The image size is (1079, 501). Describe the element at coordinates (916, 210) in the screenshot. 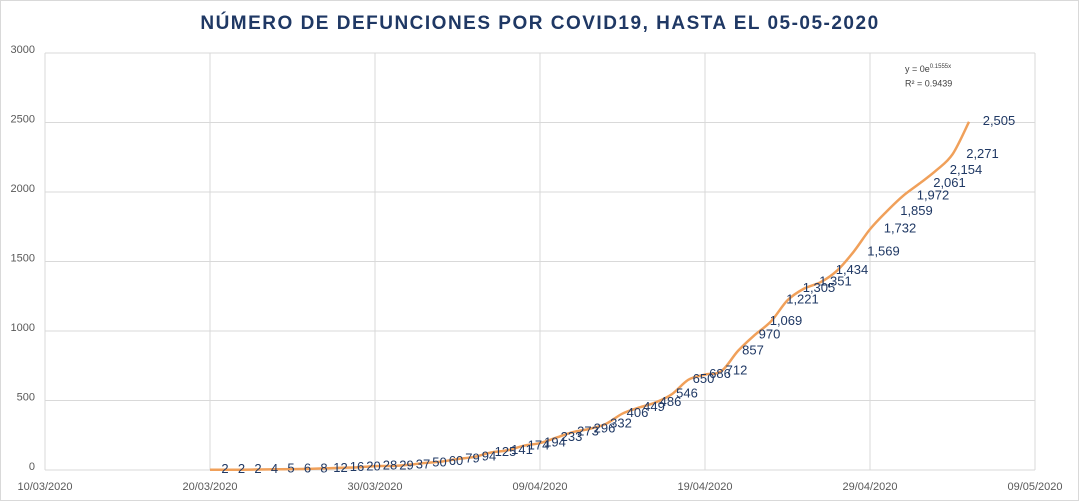

I see `data-label: 1,859` at that location.